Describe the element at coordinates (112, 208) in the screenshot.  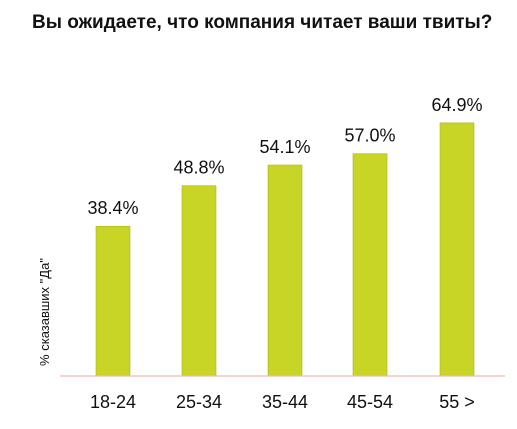
I see `data-label-18-24: 38.4%` at that location.